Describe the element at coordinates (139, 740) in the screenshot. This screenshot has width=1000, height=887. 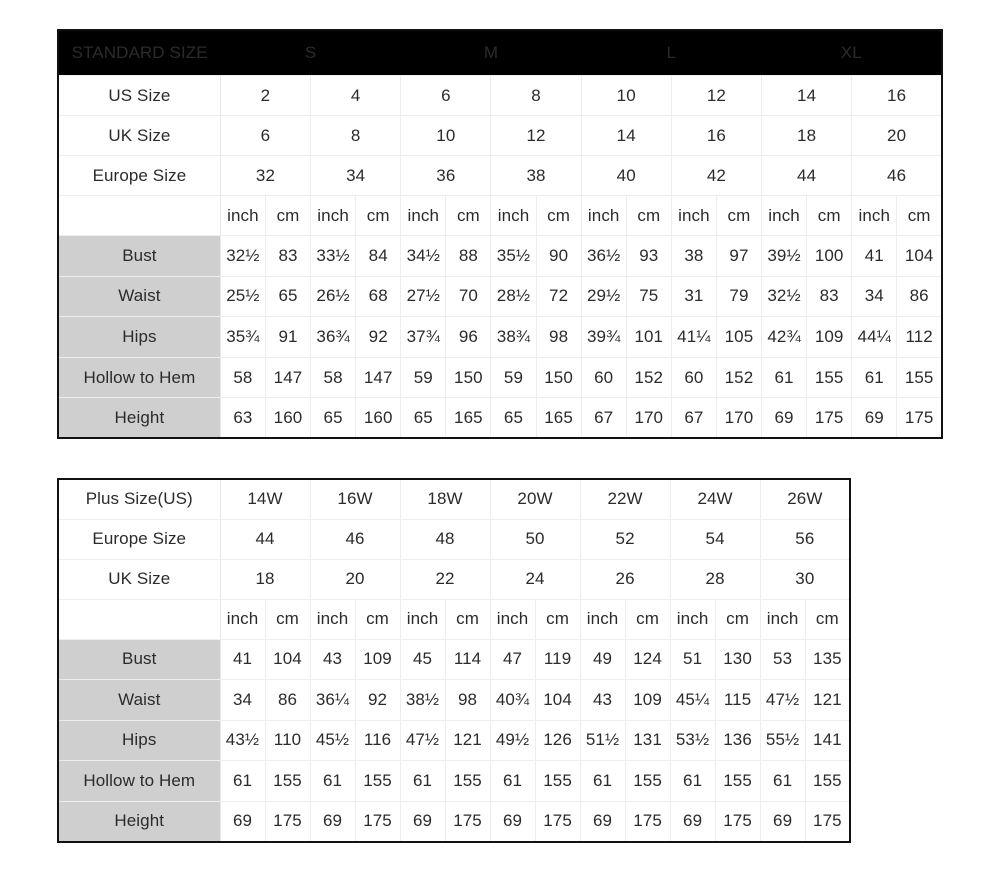
I see `measurement-label: Hips` at that location.